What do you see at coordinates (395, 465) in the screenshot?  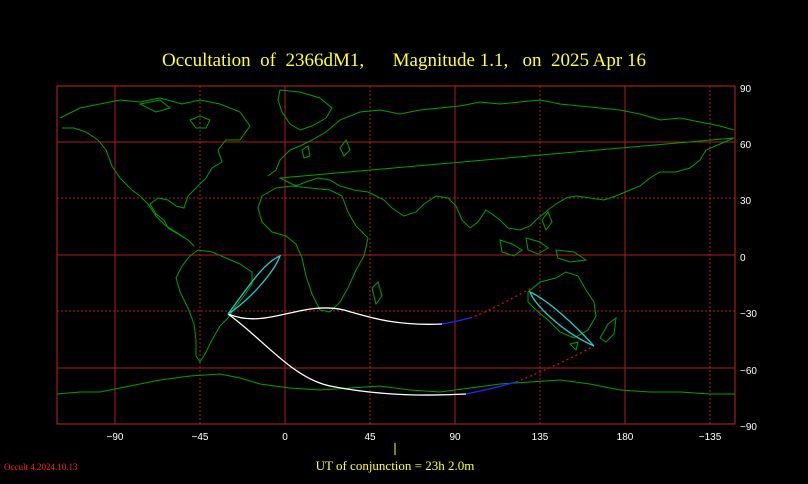 I see `conjunction-time: UT of conjunction = 23h 2.0m` at bounding box center [395, 465].